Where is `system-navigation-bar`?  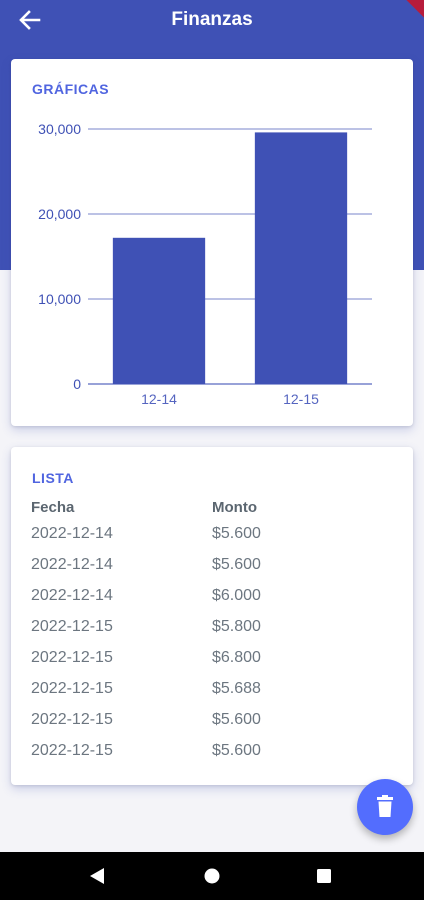
system-navigation-bar is located at coordinates (212, 876).